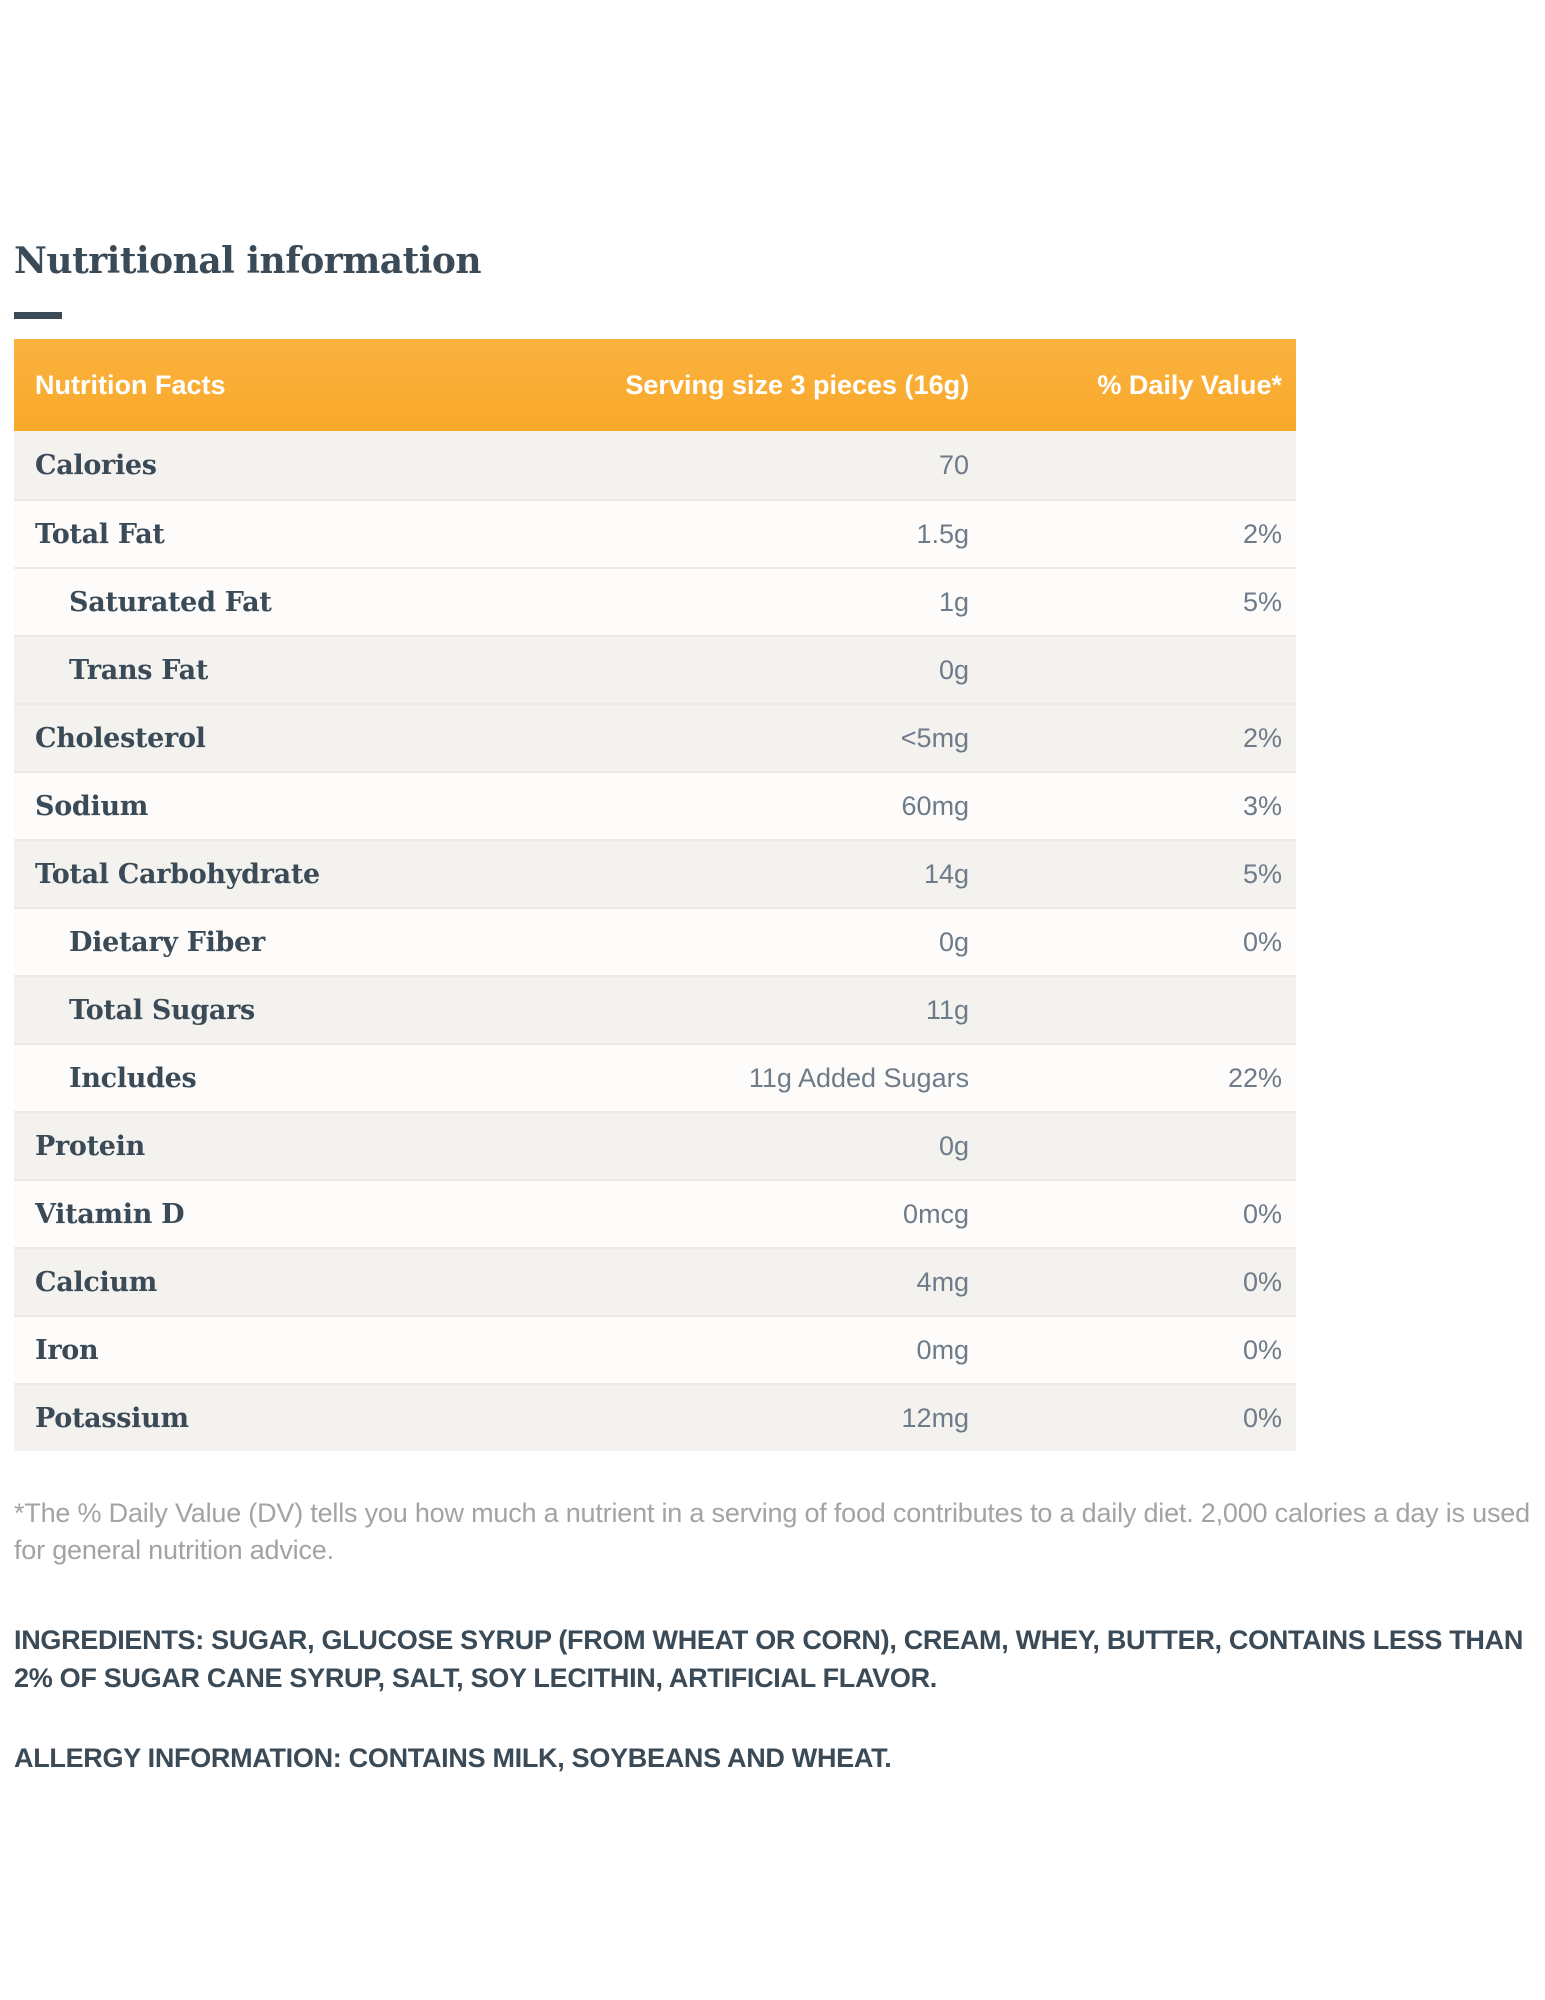 The image size is (1545, 2000). What do you see at coordinates (655, 669) in the screenshot?
I see `table-row: Trans Fat 0g` at bounding box center [655, 669].